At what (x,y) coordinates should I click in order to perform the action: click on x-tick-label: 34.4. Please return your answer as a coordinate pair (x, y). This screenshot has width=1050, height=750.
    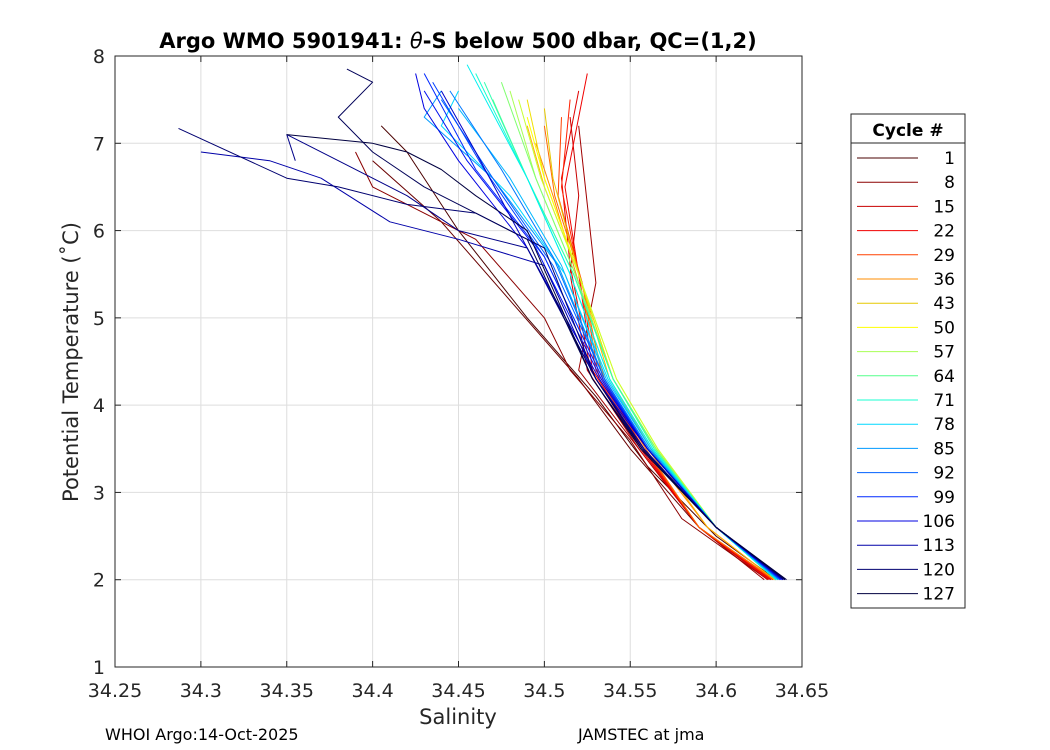
    Looking at the image, I should click on (372, 691).